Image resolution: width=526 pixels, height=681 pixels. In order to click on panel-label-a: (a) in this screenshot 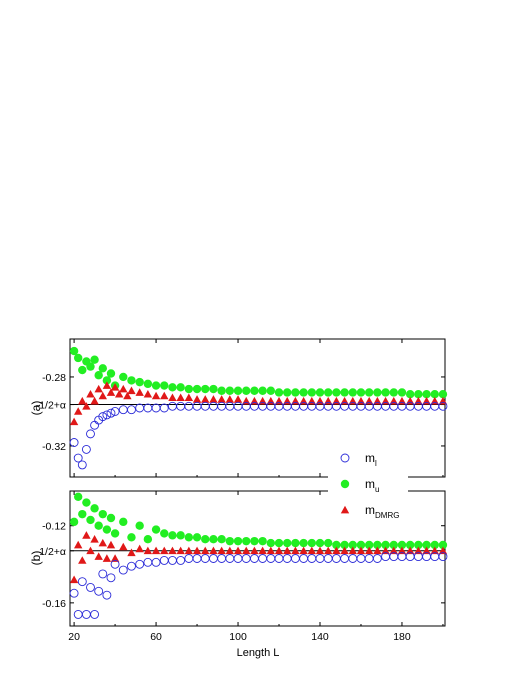, I will do `click(36, 408)`.